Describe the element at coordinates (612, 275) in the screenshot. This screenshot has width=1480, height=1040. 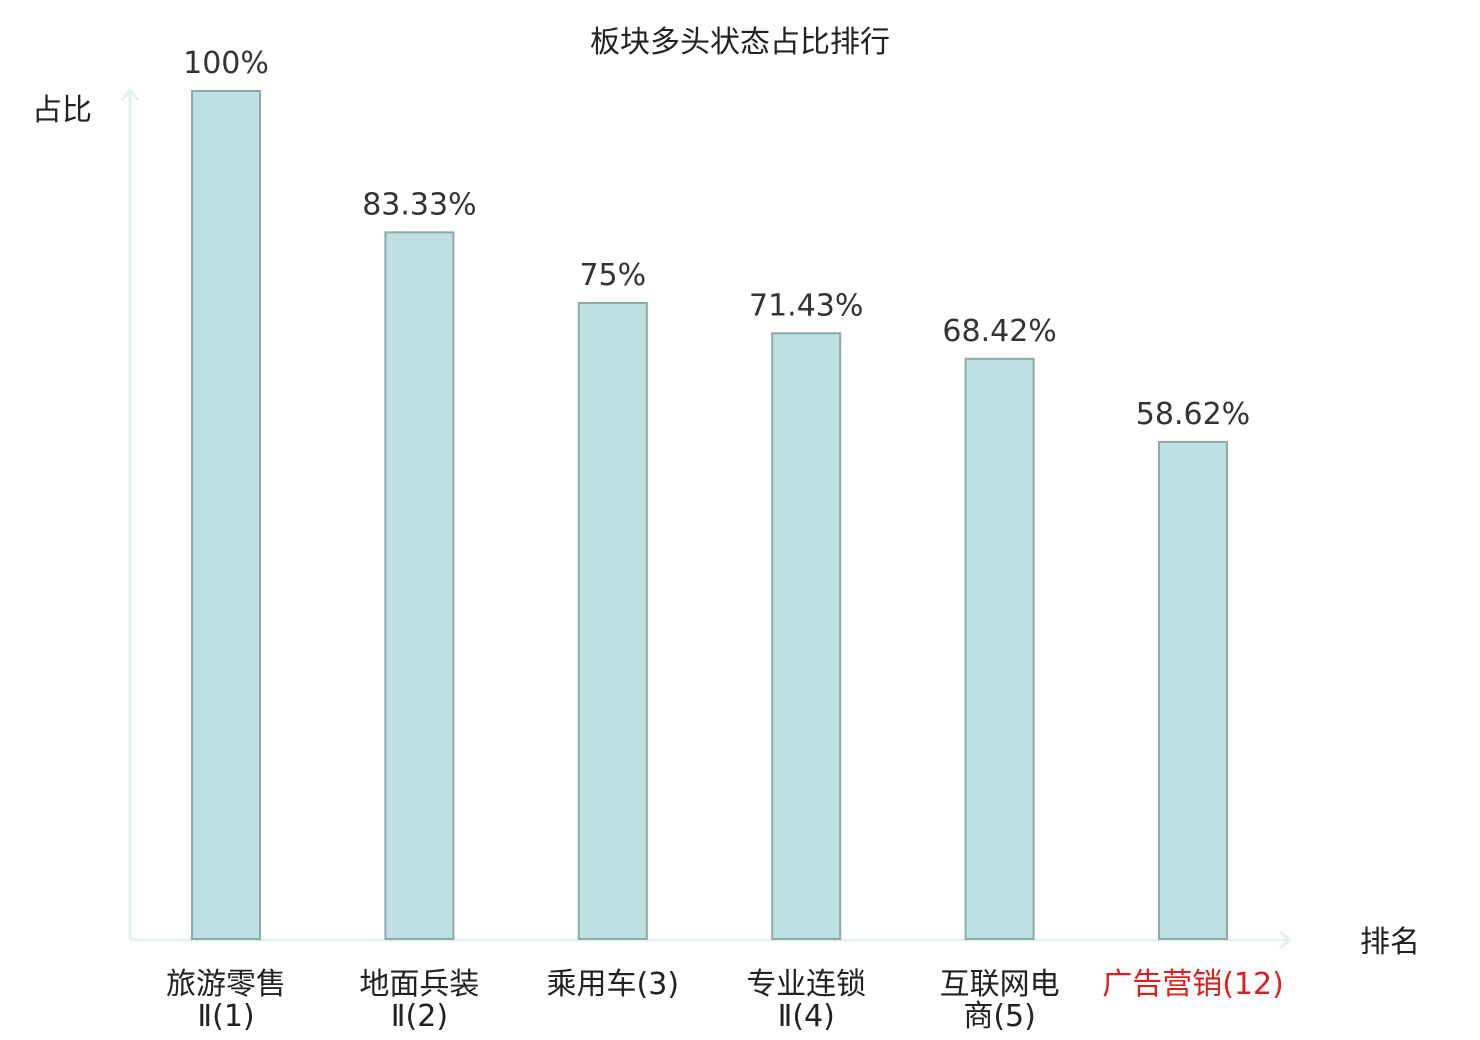
I see `bar-value-label: 75%` at that location.